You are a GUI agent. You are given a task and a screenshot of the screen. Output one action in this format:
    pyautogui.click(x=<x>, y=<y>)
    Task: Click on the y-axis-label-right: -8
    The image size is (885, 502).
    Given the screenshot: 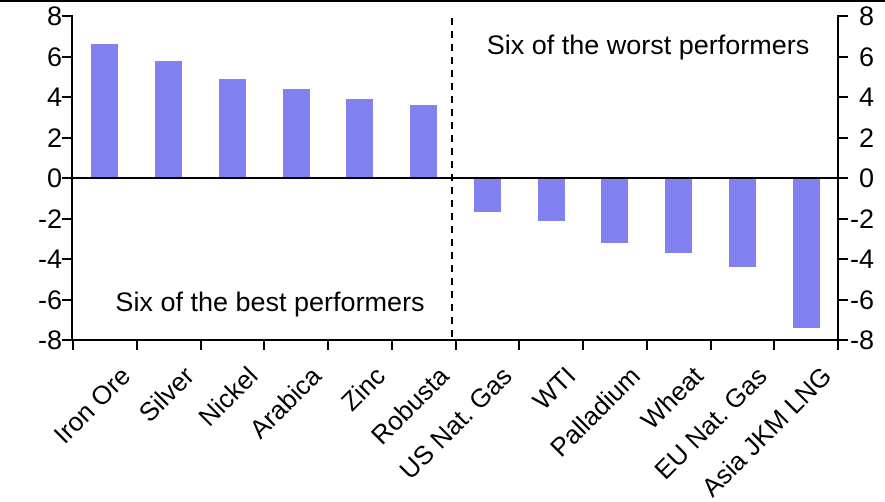 What is the action you would take?
    pyautogui.click(x=861, y=340)
    